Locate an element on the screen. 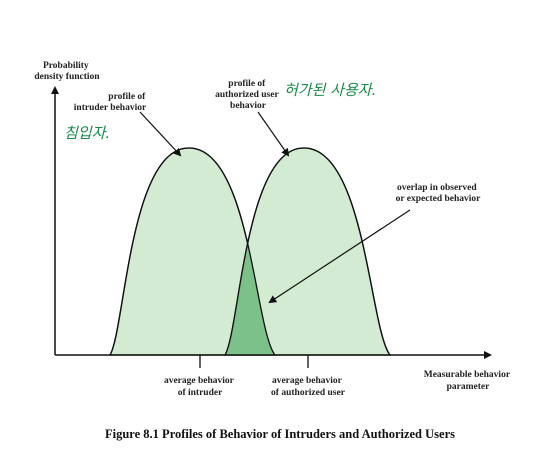 This screenshot has width=541, height=469. intruder-profile-pointer is located at coordinates (160, 134).